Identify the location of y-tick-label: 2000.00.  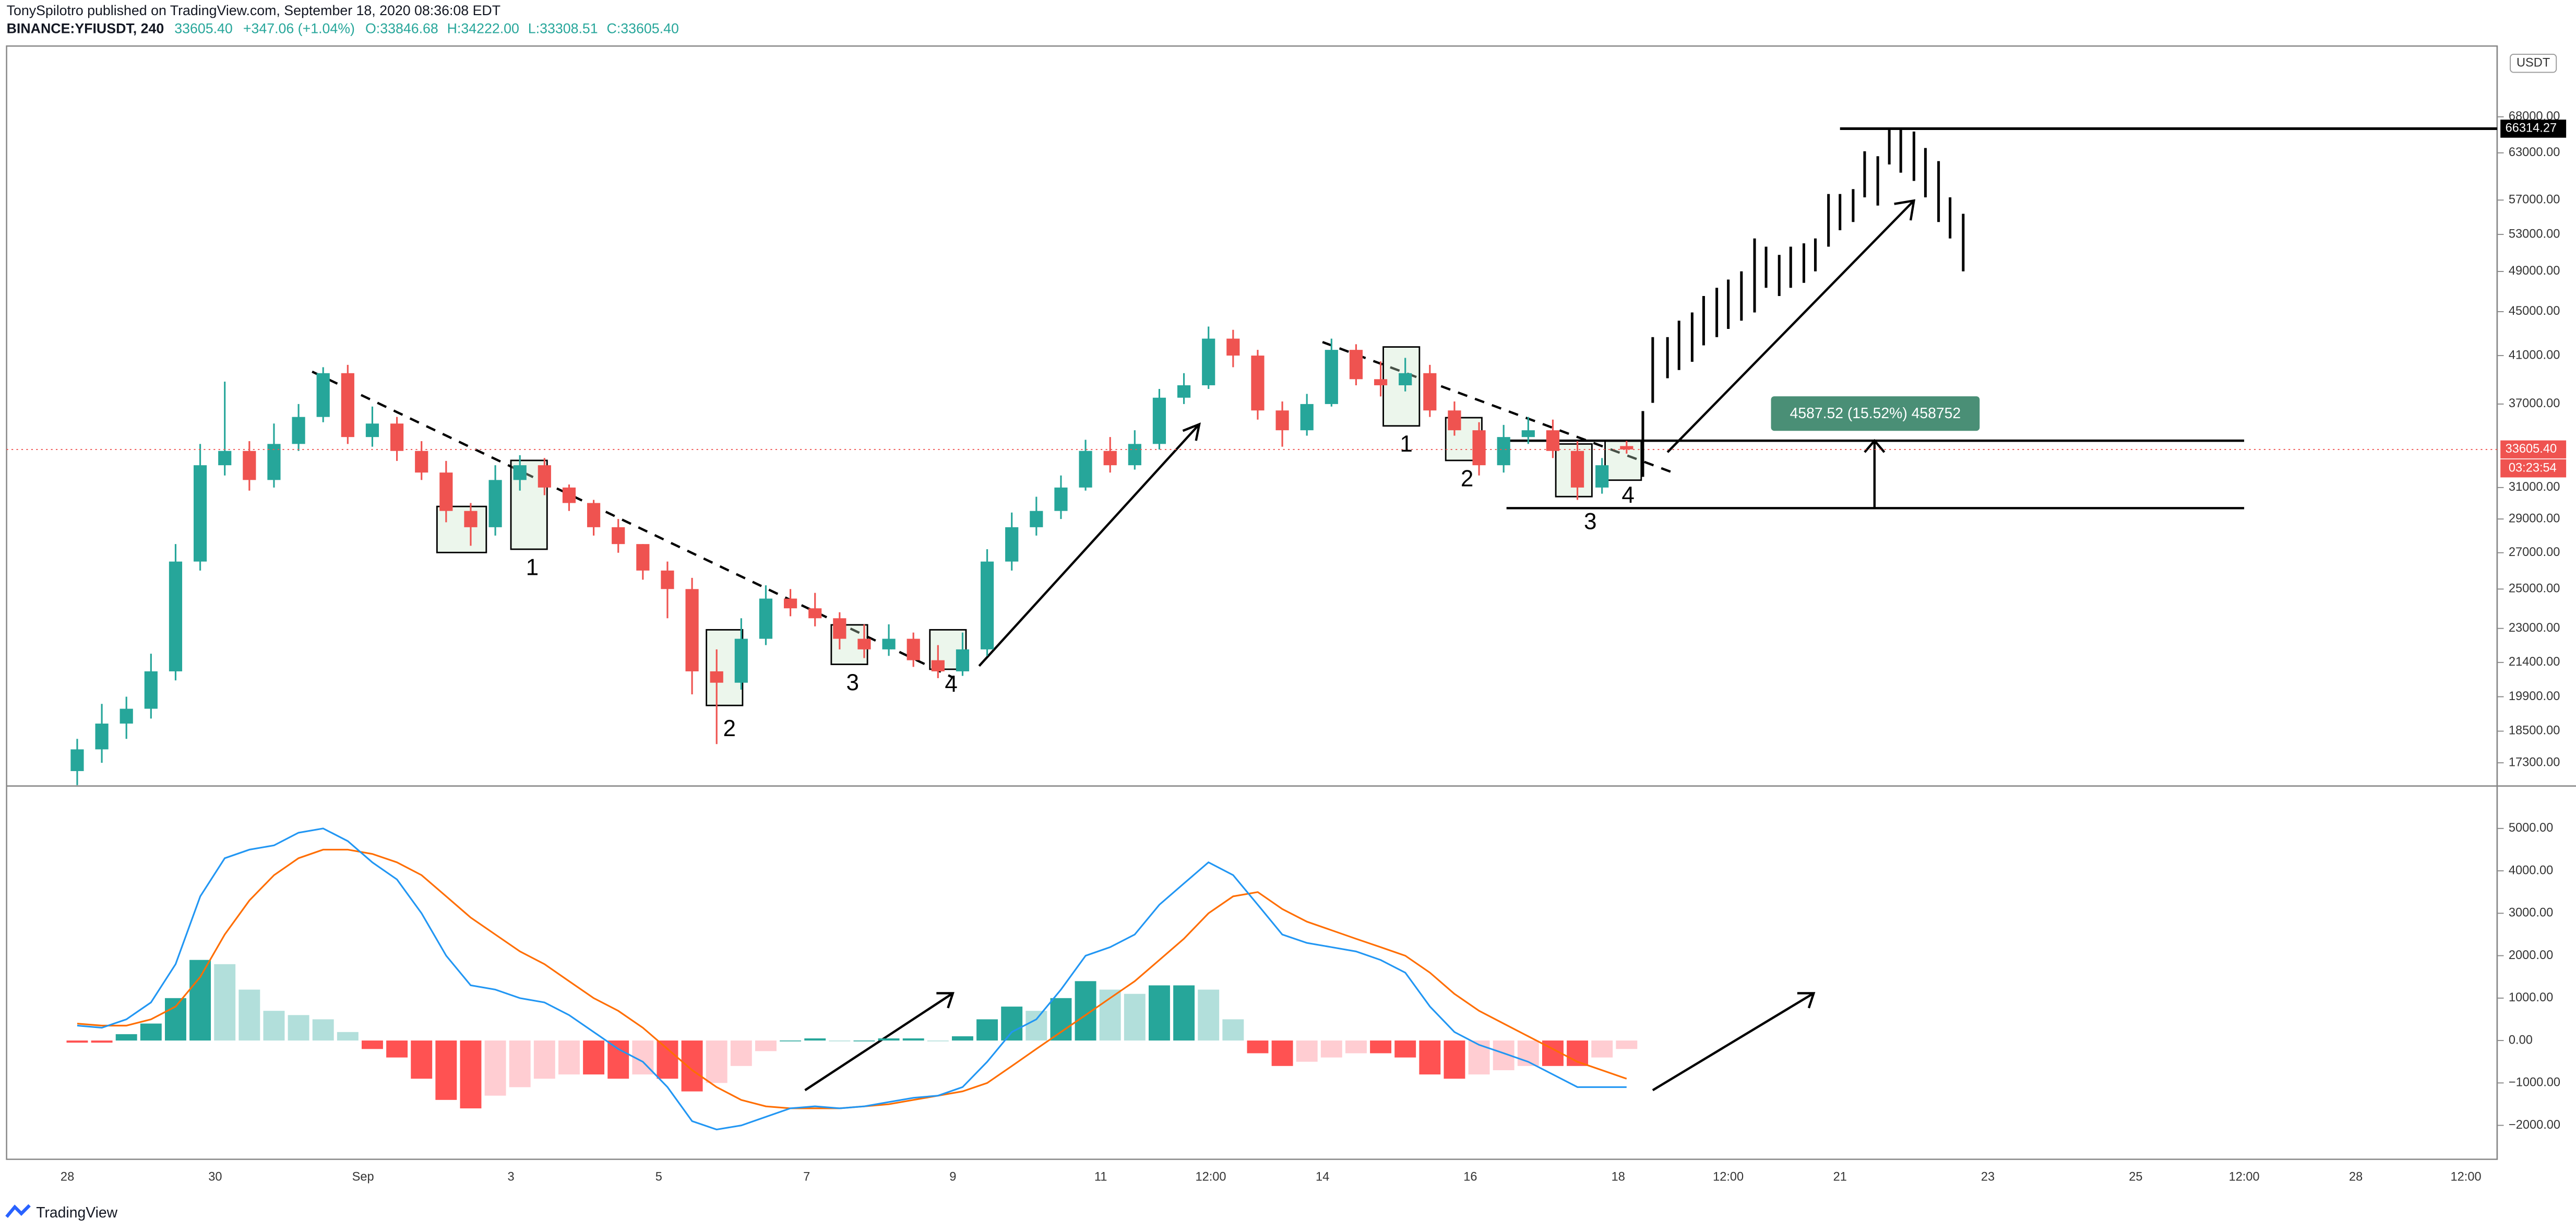
(2531, 955).